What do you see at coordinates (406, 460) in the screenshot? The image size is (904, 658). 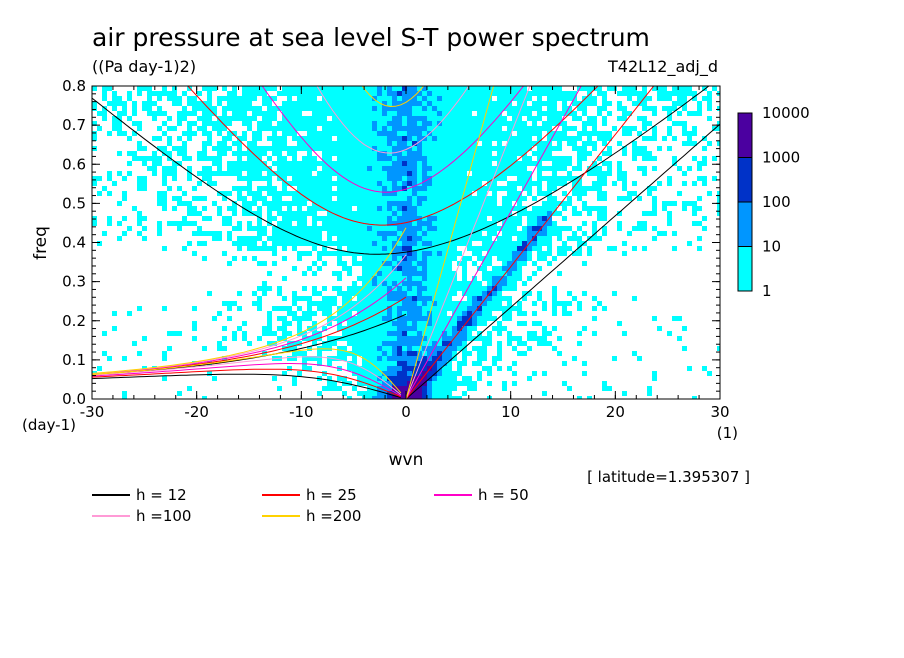 I see `x-axis-title: wvn` at bounding box center [406, 460].